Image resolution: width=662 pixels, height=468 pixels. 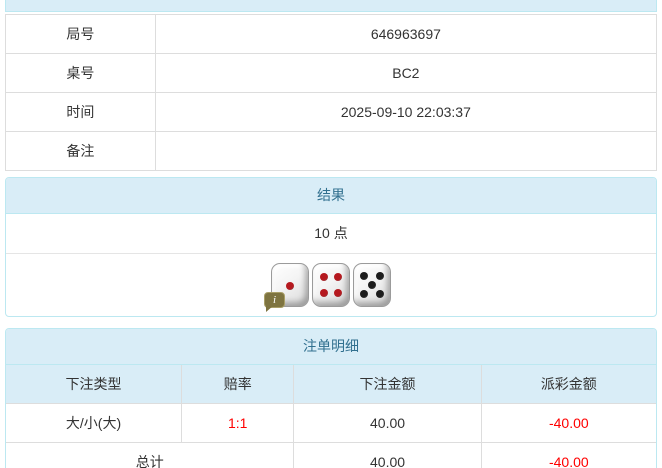 I want to click on table-row: 大/小(大) 1:1 40.00 -40.00, so click(x=331, y=423).